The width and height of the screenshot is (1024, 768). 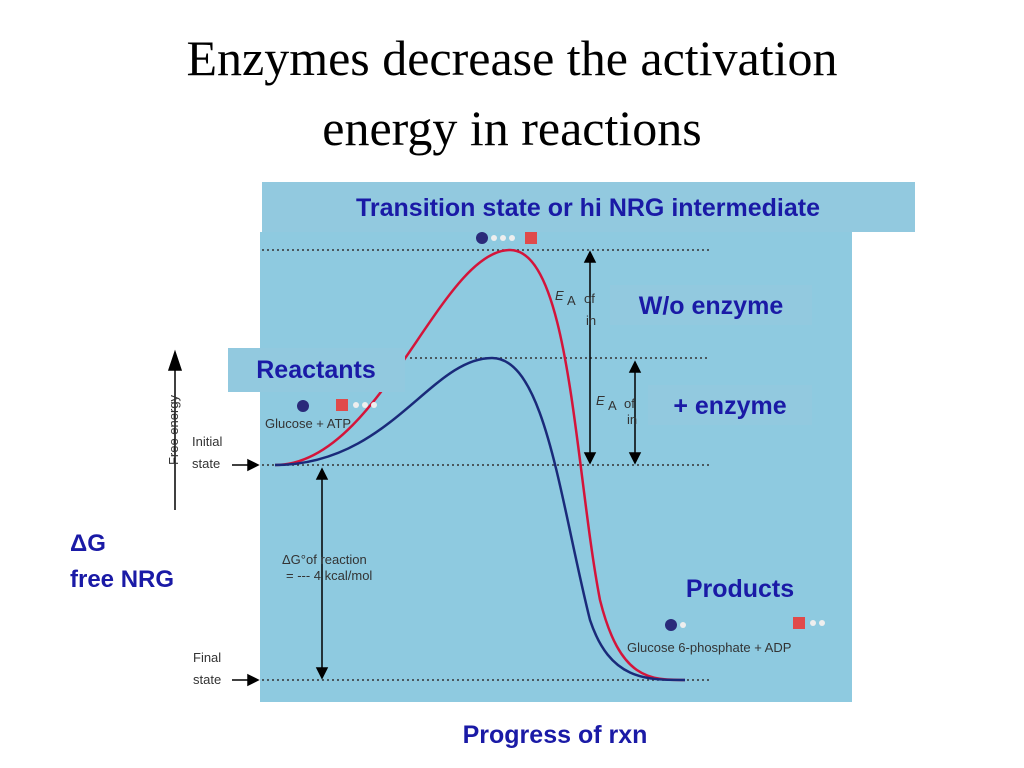 What do you see at coordinates (173, 429) in the screenshot?
I see `y-axis-label: Free energy` at bounding box center [173, 429].